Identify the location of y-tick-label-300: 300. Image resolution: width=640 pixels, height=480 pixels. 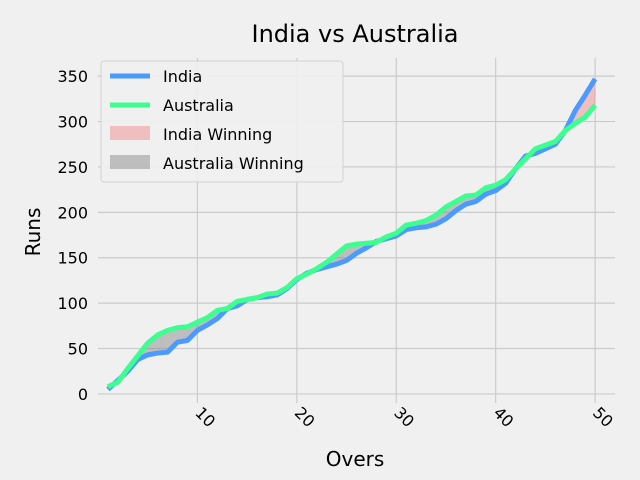
(72, 122).